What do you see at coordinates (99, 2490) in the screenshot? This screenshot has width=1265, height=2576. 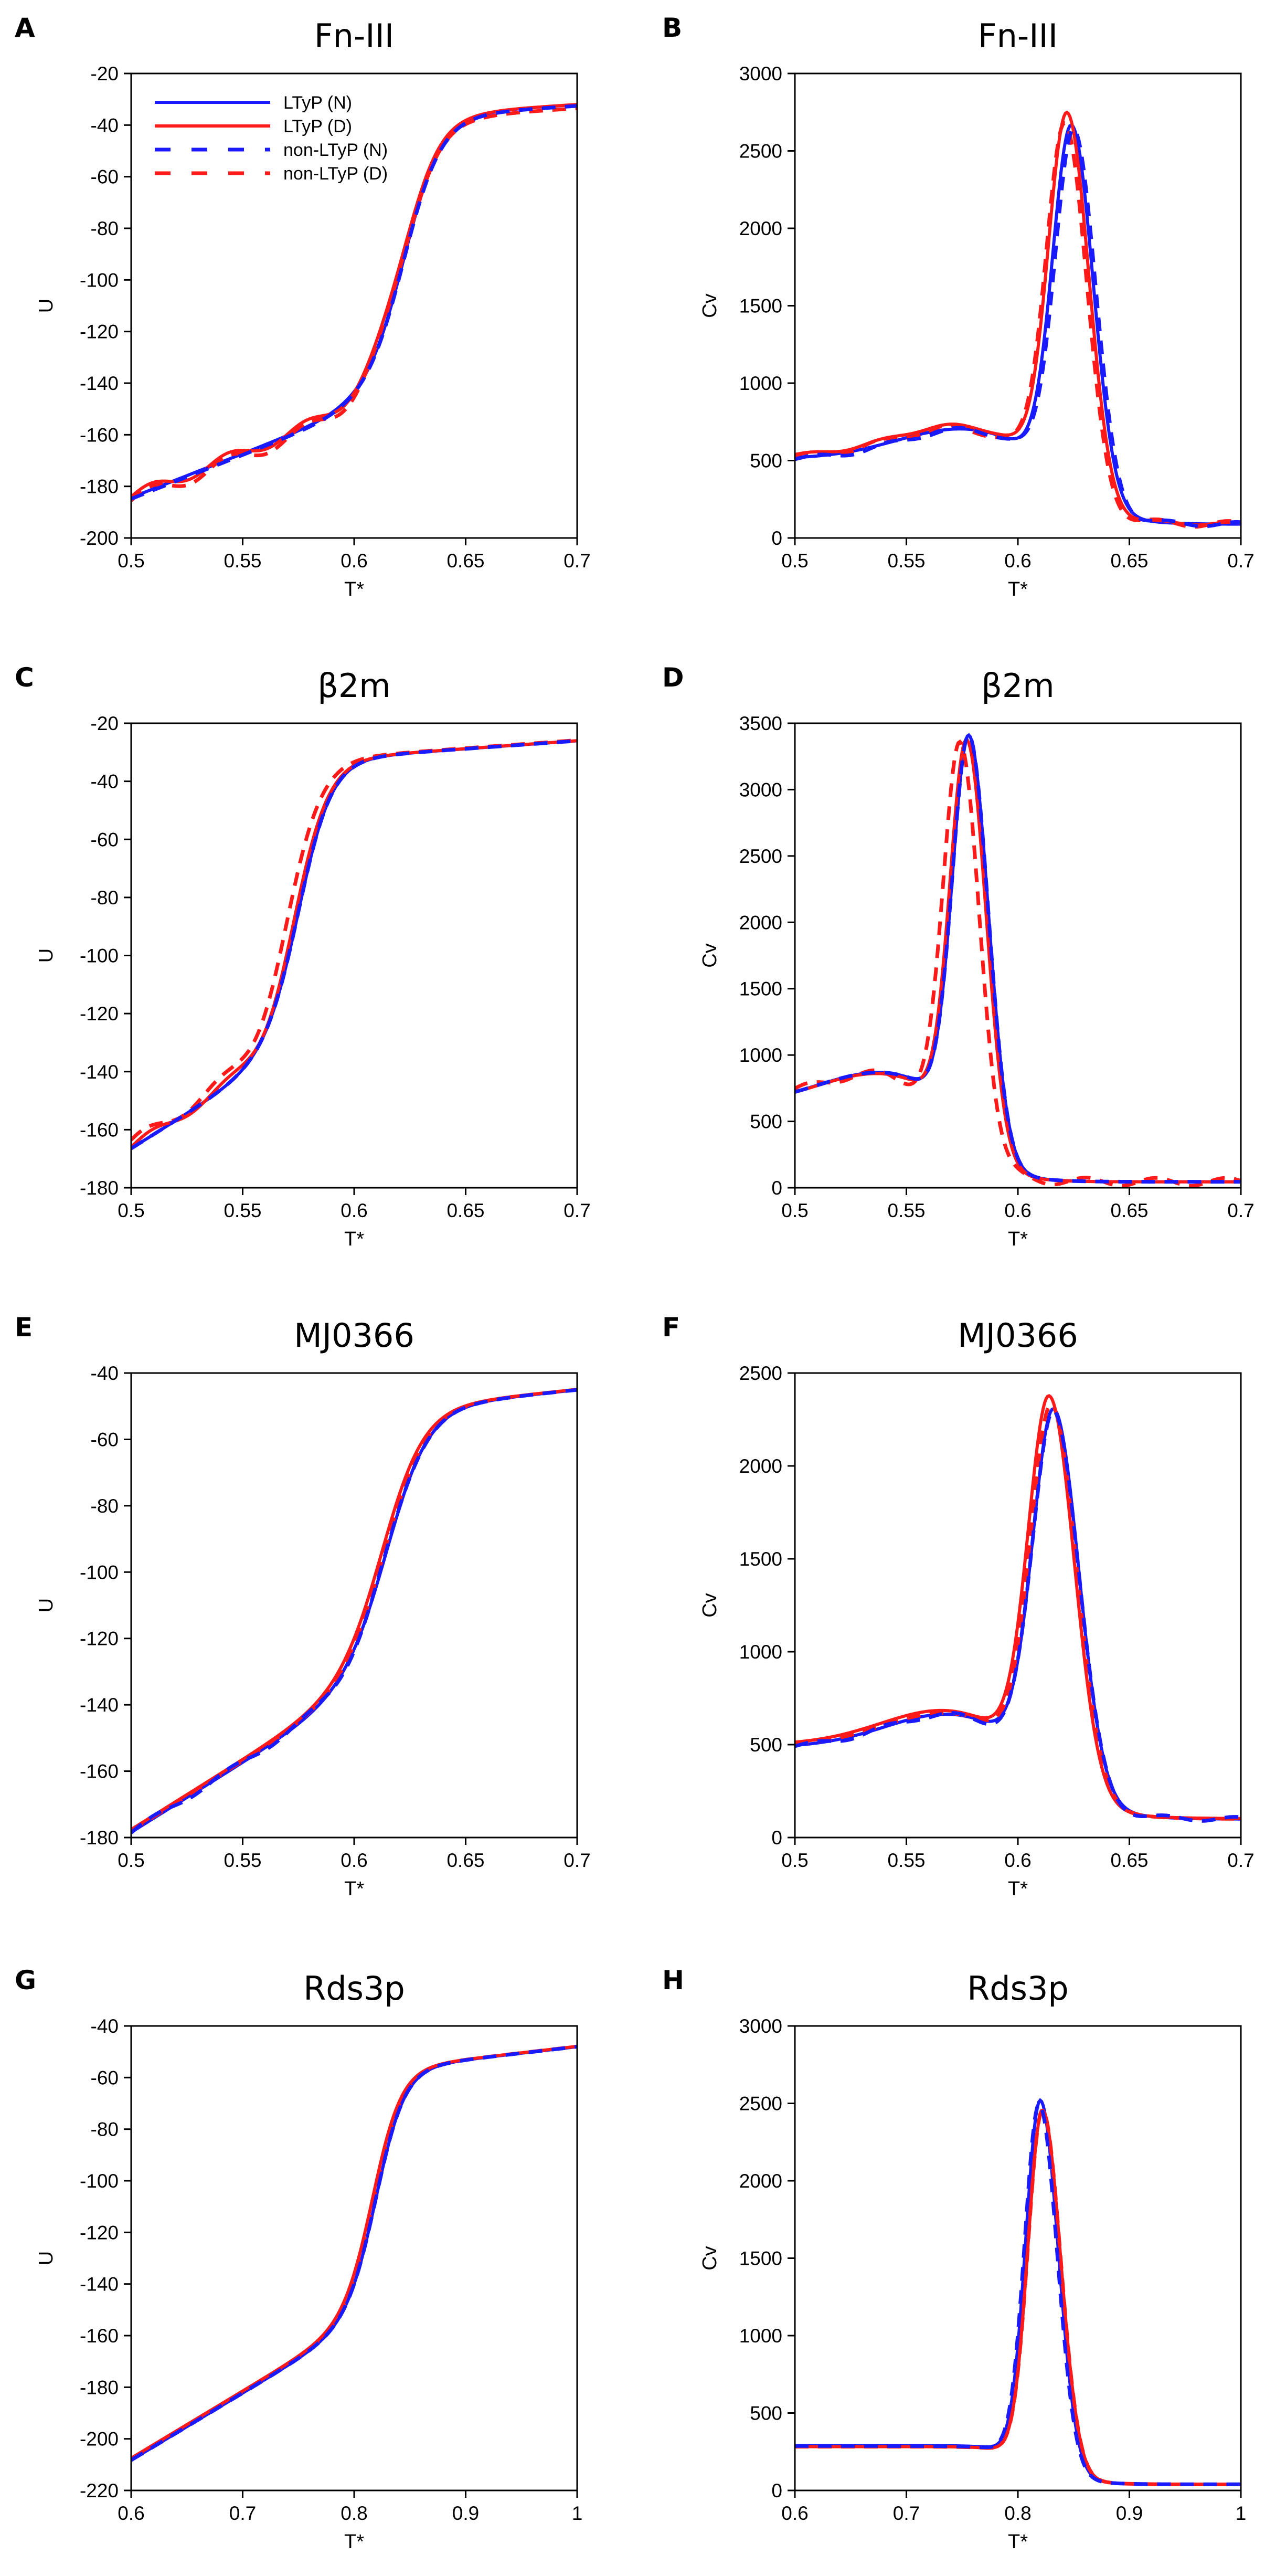 I see `y-tick-label: -220` at bounding box center [99, 2490].